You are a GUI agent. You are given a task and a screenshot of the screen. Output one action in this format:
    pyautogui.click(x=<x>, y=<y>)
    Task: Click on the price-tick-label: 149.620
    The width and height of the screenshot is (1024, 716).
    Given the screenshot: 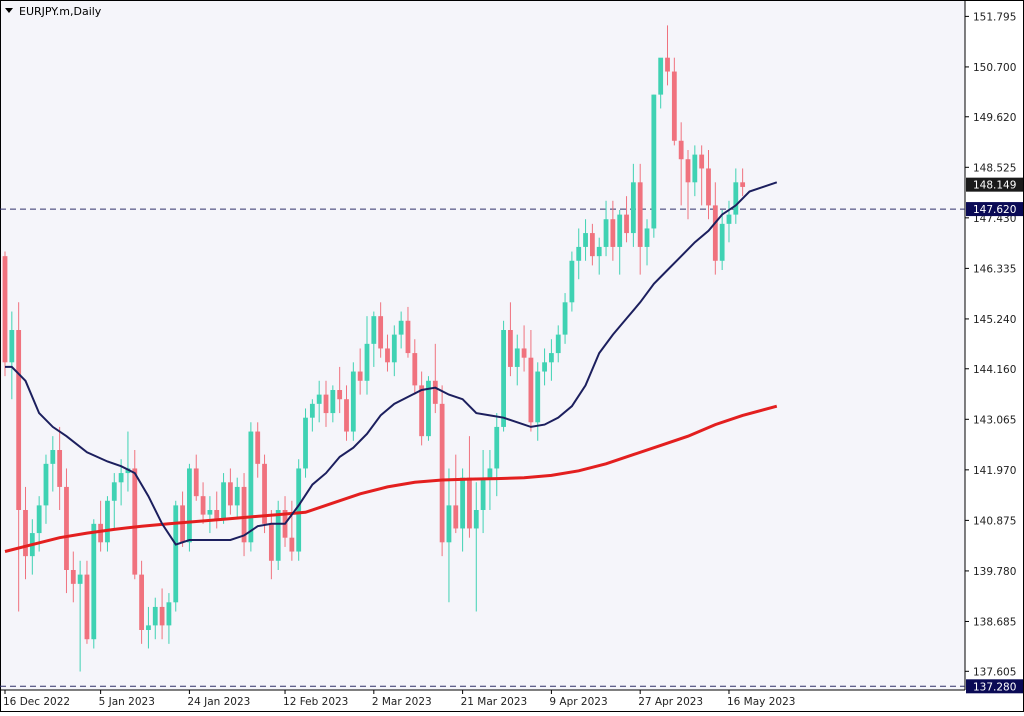 What is the action you would take?
    pyautogui.click(x=994, y=118)
    